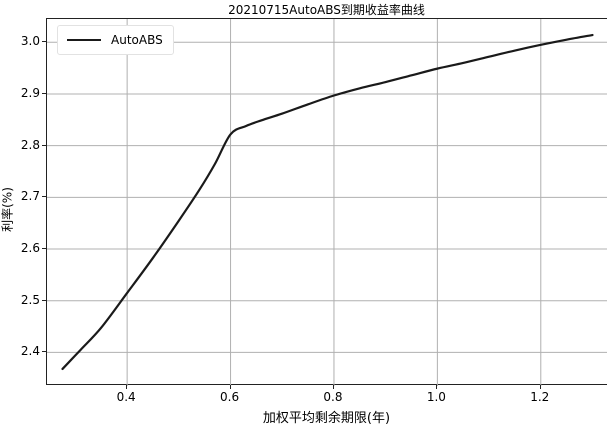 This screenshot has height=430, width=607. I want to click on x-axis-label: 加权平均剩余期限(年), so click(326, 418).